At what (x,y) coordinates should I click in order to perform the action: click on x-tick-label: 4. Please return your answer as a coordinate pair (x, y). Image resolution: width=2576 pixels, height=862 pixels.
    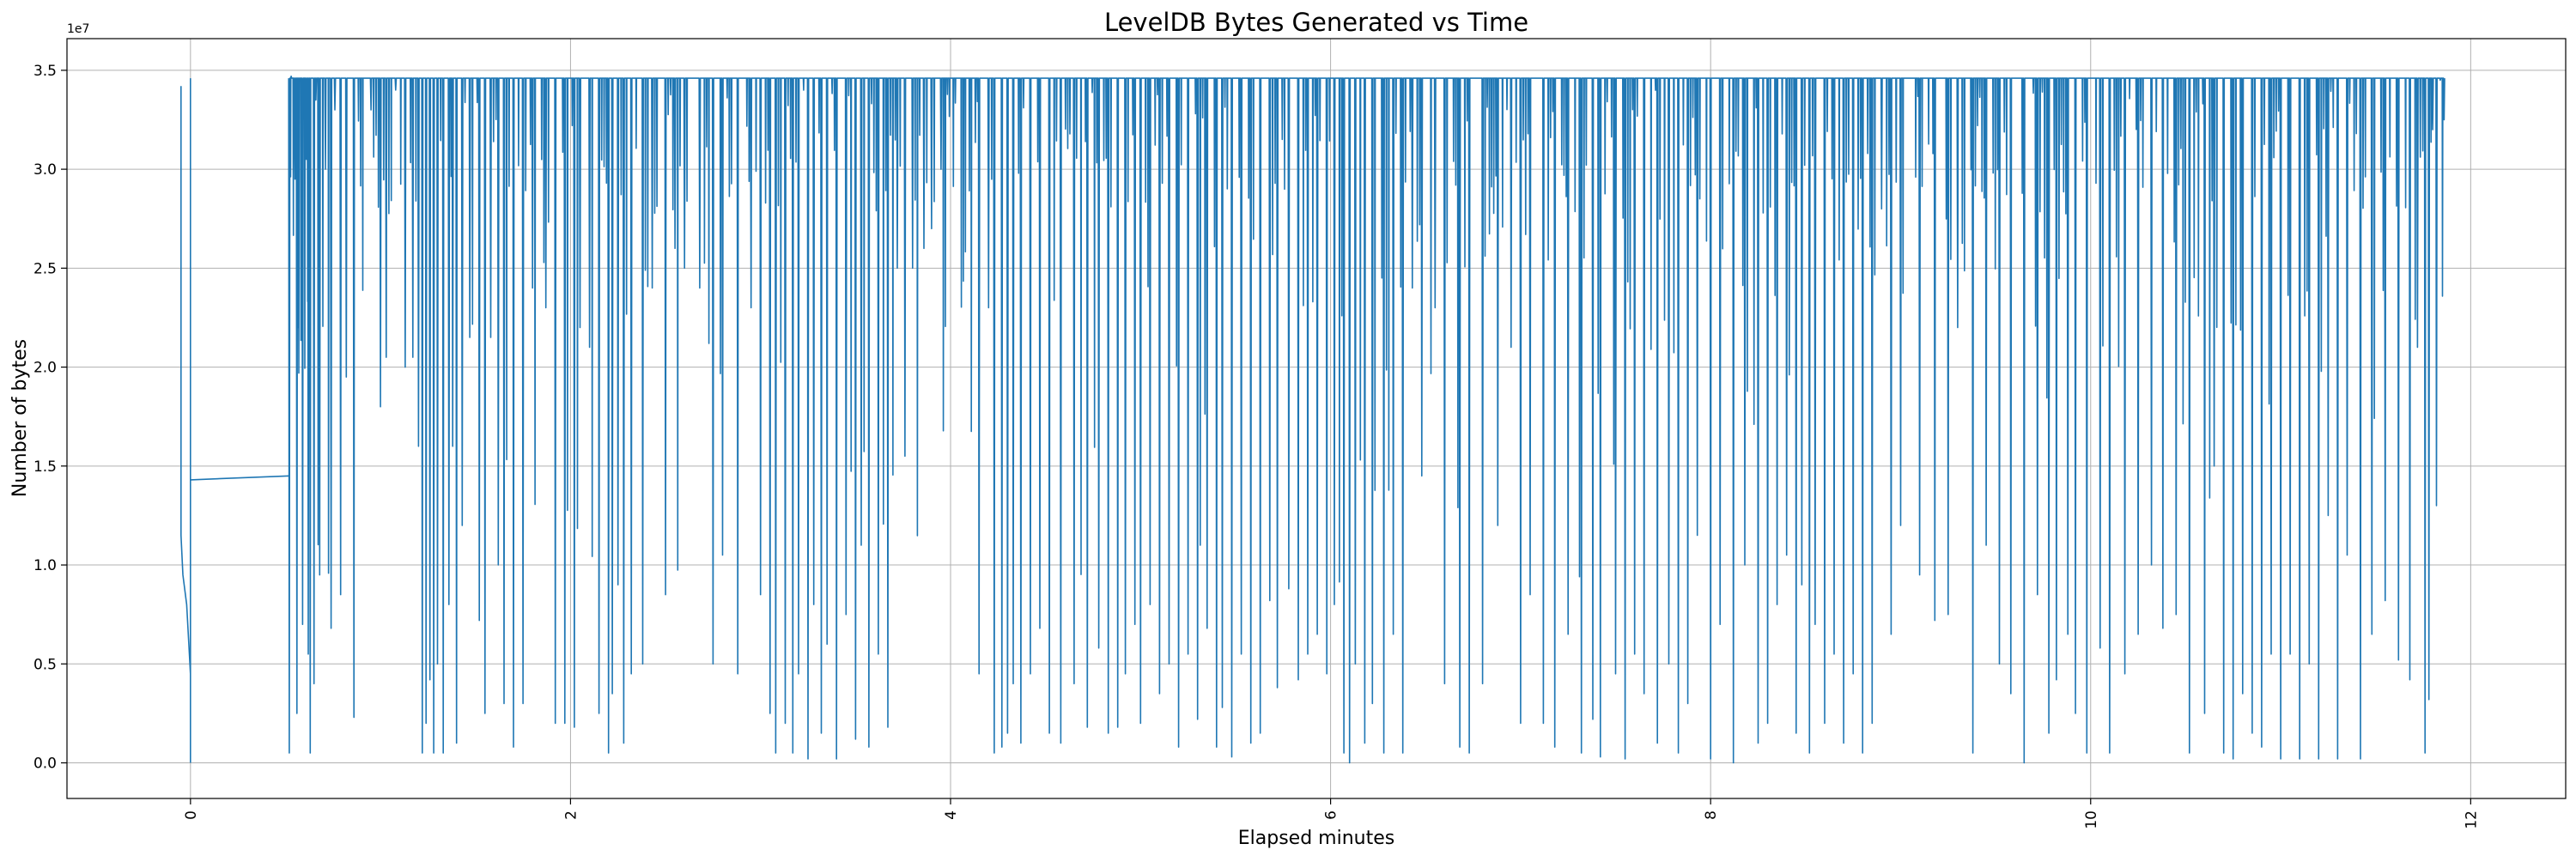
    Looking at the image, I should click on (951, 815).